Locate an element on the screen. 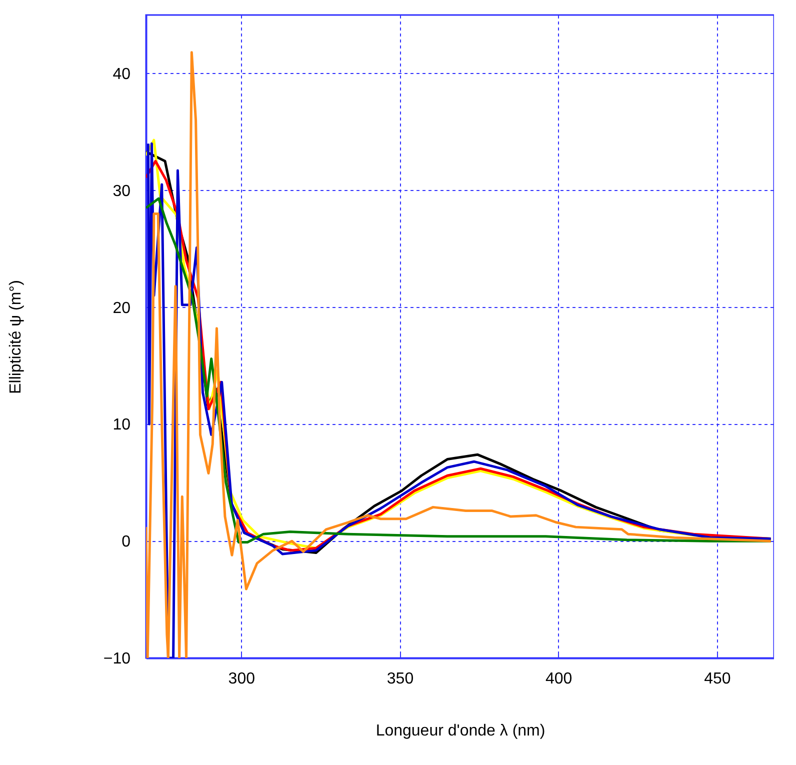 The height and width of the screenshot is (765, 796). y-tick-label: 10 is located at coordinates (121, 425).